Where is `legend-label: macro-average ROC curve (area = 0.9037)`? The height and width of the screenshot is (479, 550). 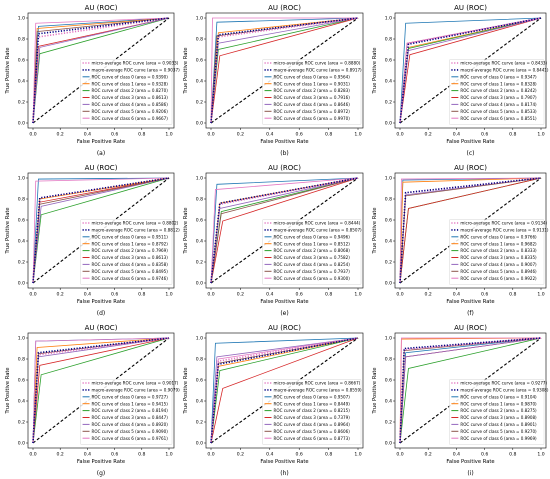
legend-label: macro-average ROC curve (area = 0.9037) is located at coordinates (136, 70).